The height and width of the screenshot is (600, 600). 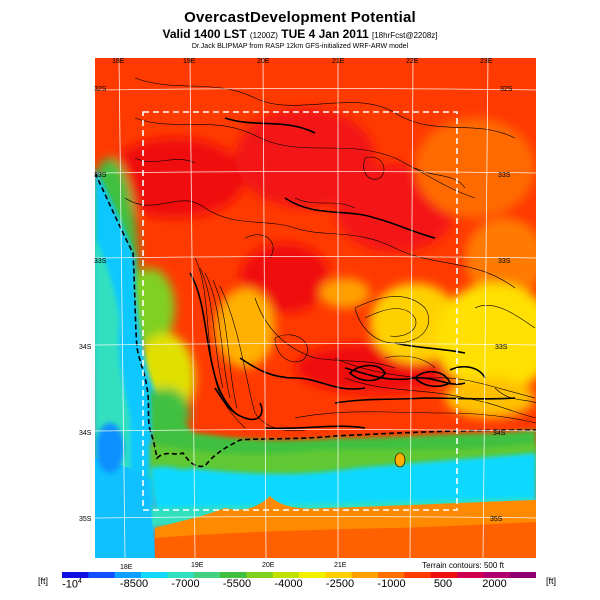 I want to click on lon-label-top-1: 19E, so click(x=189, y=61).